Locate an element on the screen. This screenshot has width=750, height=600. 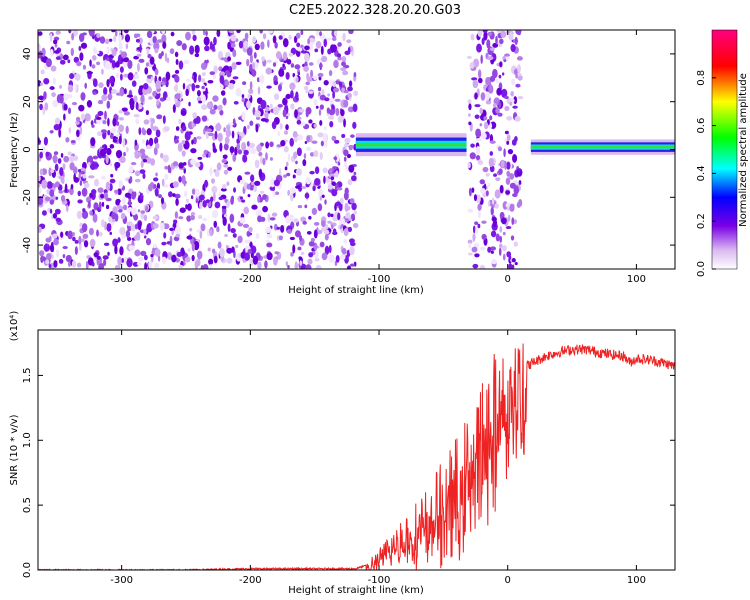
y-tick-label: 0 is located at coordinates (27, 149).